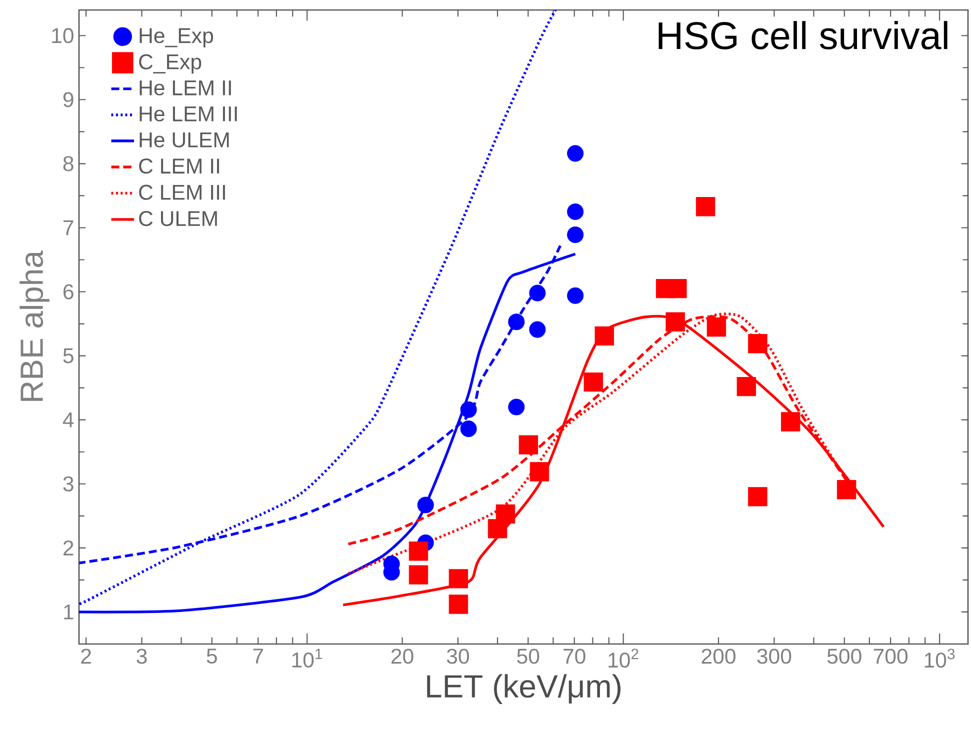  Describe the element at coordinates (774, 656) in the screenshot. I see `x-tick-label: 300` at that location.